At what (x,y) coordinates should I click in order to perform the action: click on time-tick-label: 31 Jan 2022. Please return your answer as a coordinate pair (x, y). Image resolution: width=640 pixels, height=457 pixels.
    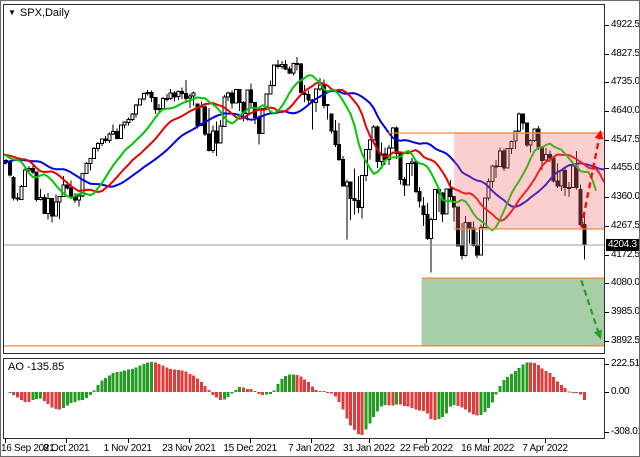
    Looking at the image, I should click on (368, 448).